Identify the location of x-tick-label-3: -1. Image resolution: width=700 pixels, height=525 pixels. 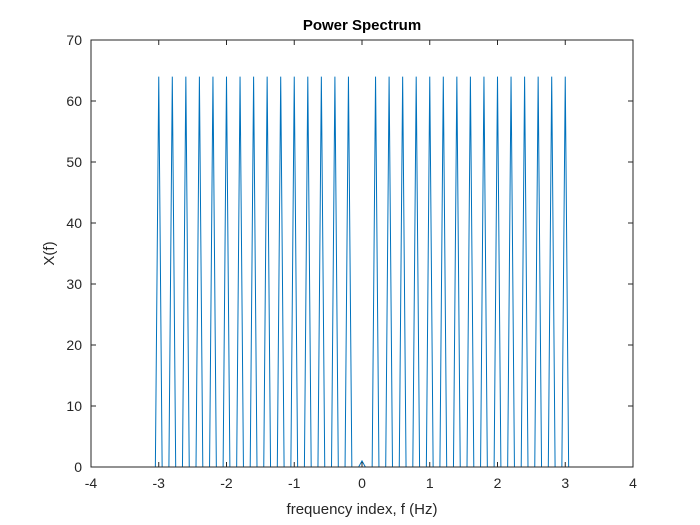
(294, 483).